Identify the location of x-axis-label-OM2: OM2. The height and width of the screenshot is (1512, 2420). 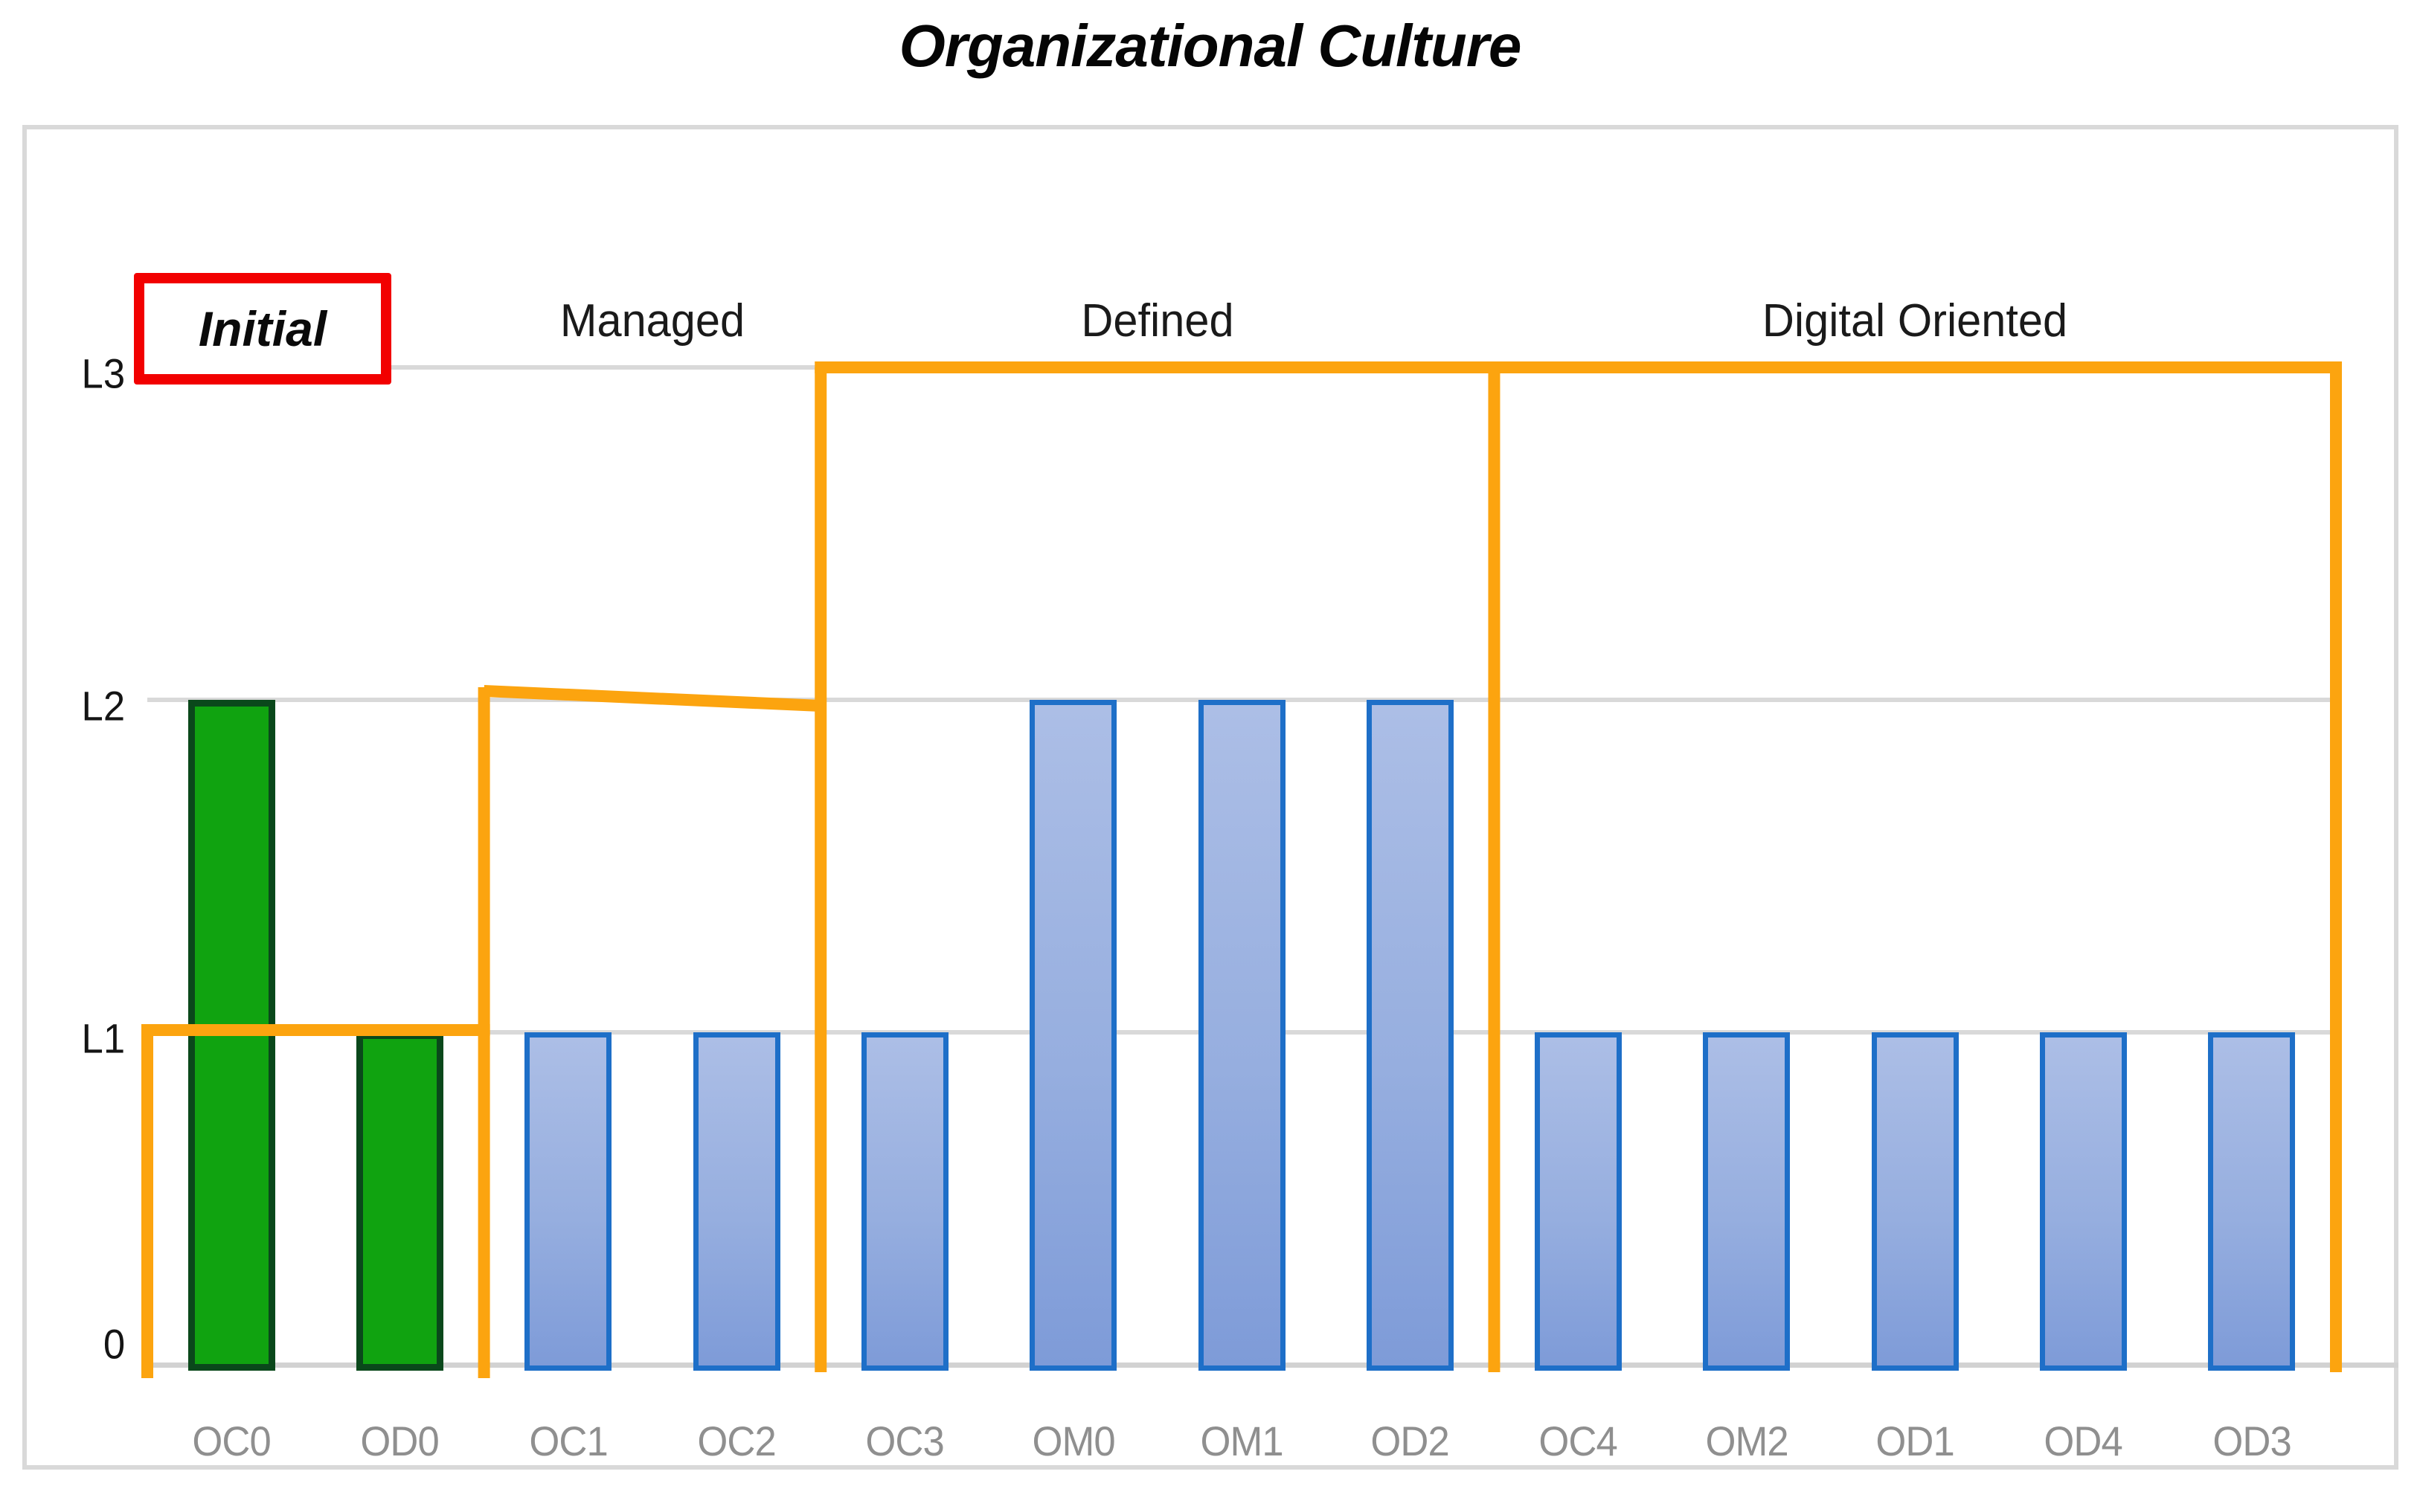
(1746, 1441).